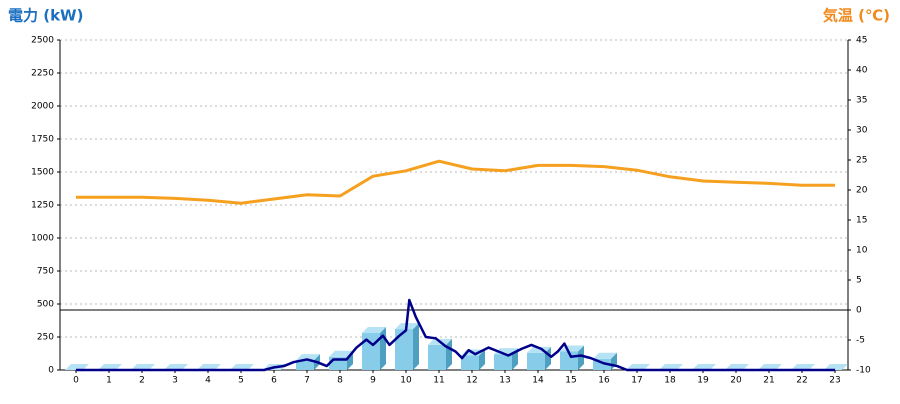 This screenshot has width=900, height=404. Describe the element at coordinates (109, 381) in the screenshot. I see `x-tick-label: 1` at that location.